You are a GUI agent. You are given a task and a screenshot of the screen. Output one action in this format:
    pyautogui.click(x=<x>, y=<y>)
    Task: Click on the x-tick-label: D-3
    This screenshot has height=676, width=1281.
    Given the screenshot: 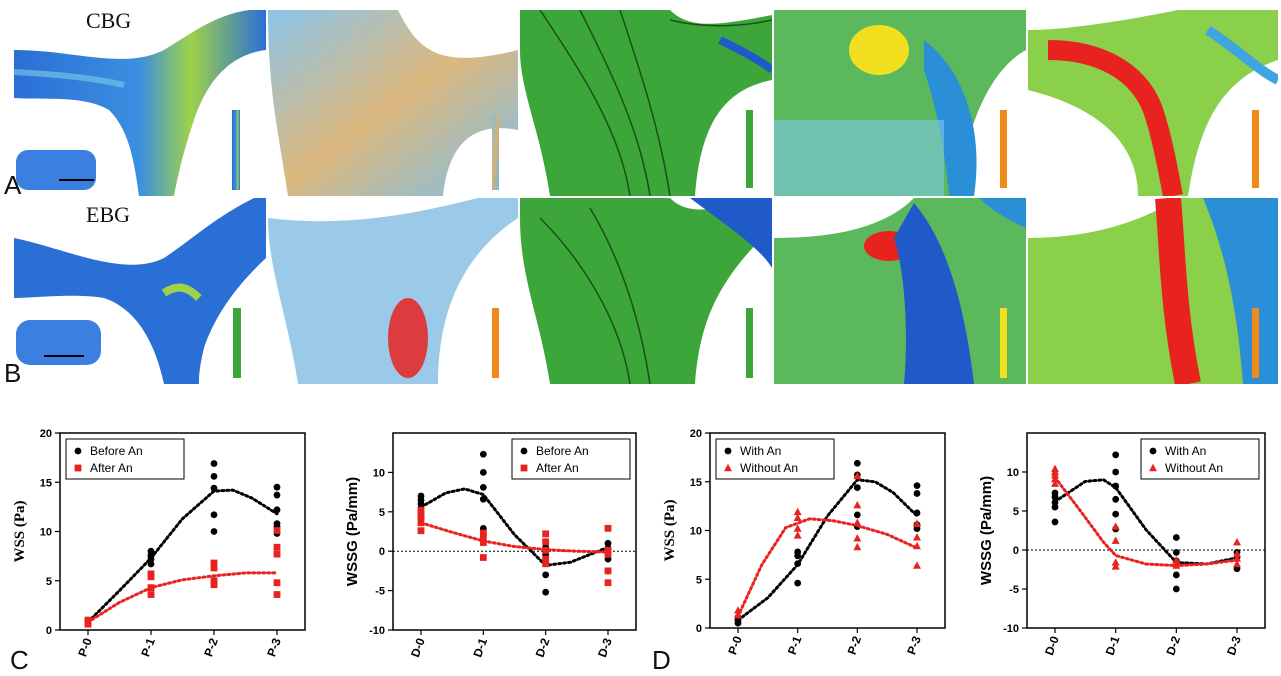 What is the action you would take?
    pyautogui.click(x=1234, y=645)
    